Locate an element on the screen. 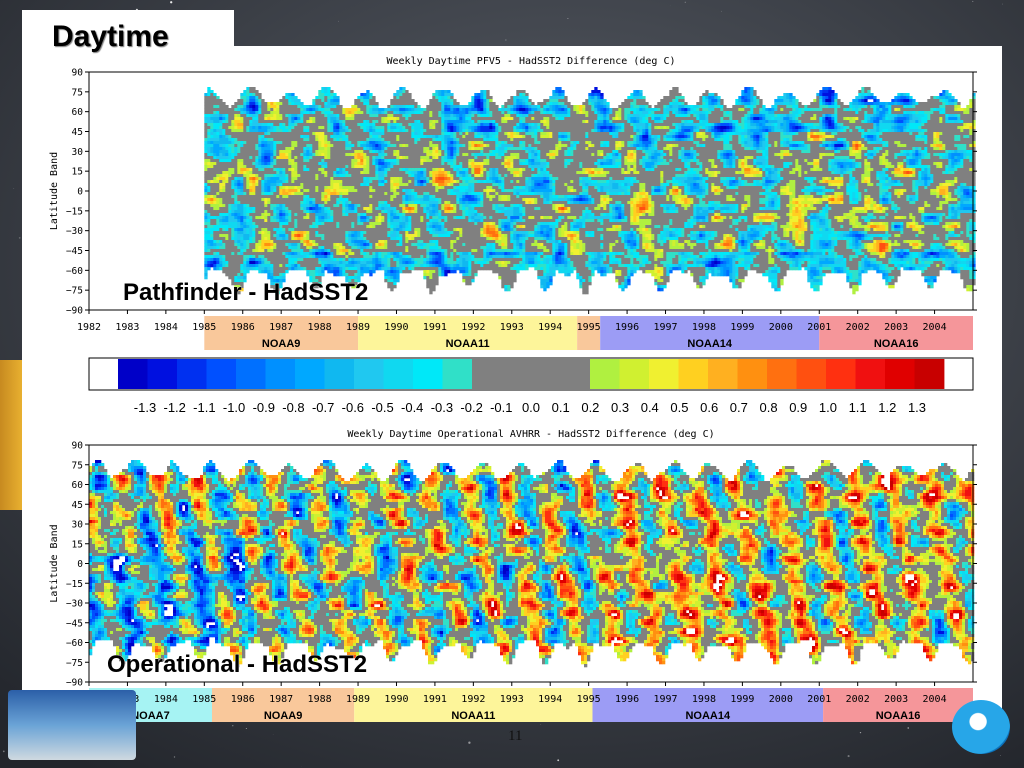 The height and width of the screenshot is (768, 1024). x-tick-label: 2000 is located at coordinates (781, 699).